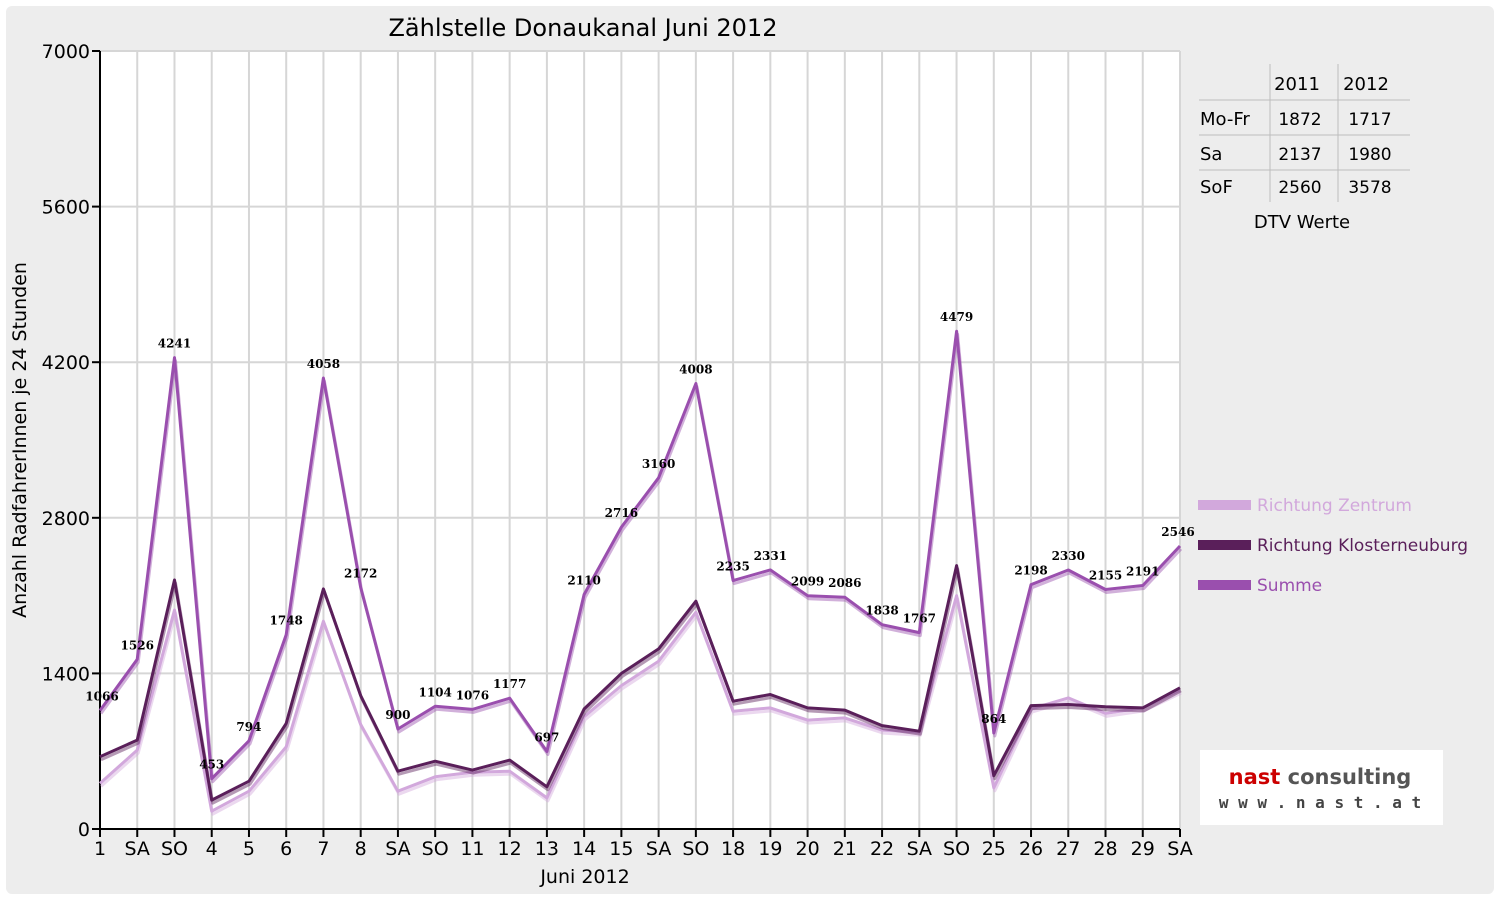  What do you see at coordinates (584, 849) in the screenshot?
I see `x-tick-label: 14` at bounding box center [584, 849].